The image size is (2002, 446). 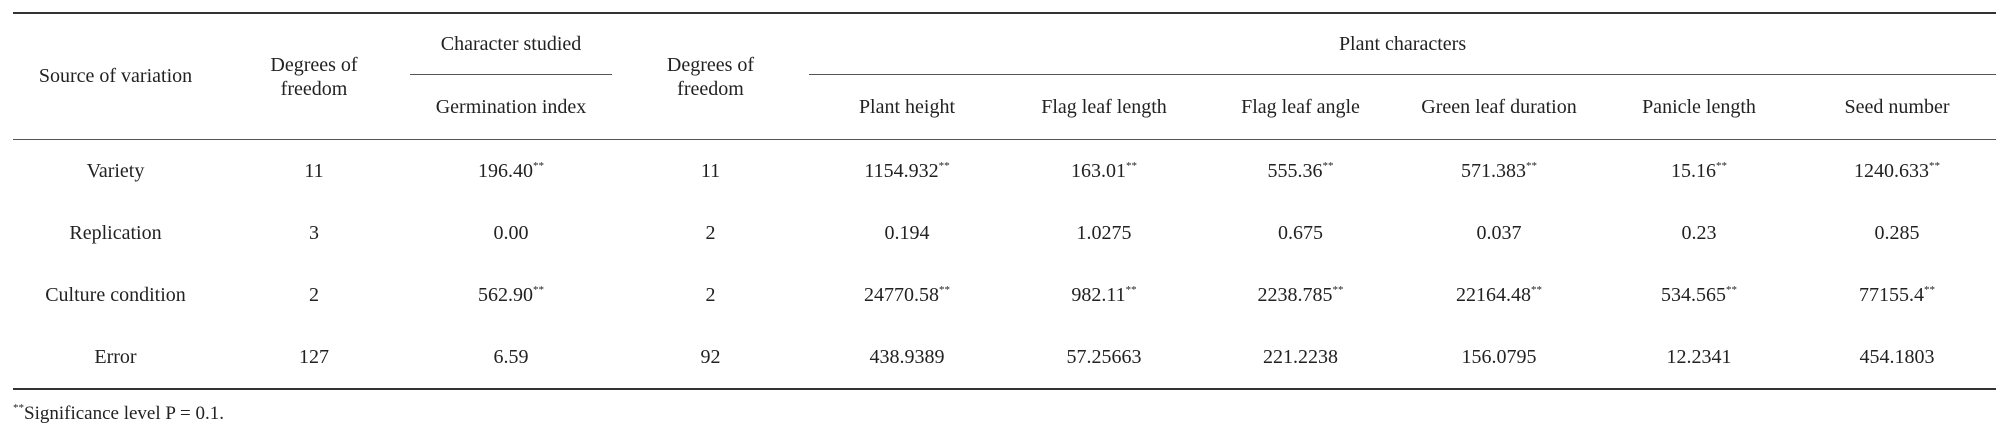 I want to click on cell: 982.11**, so click(x=1104, y=295).